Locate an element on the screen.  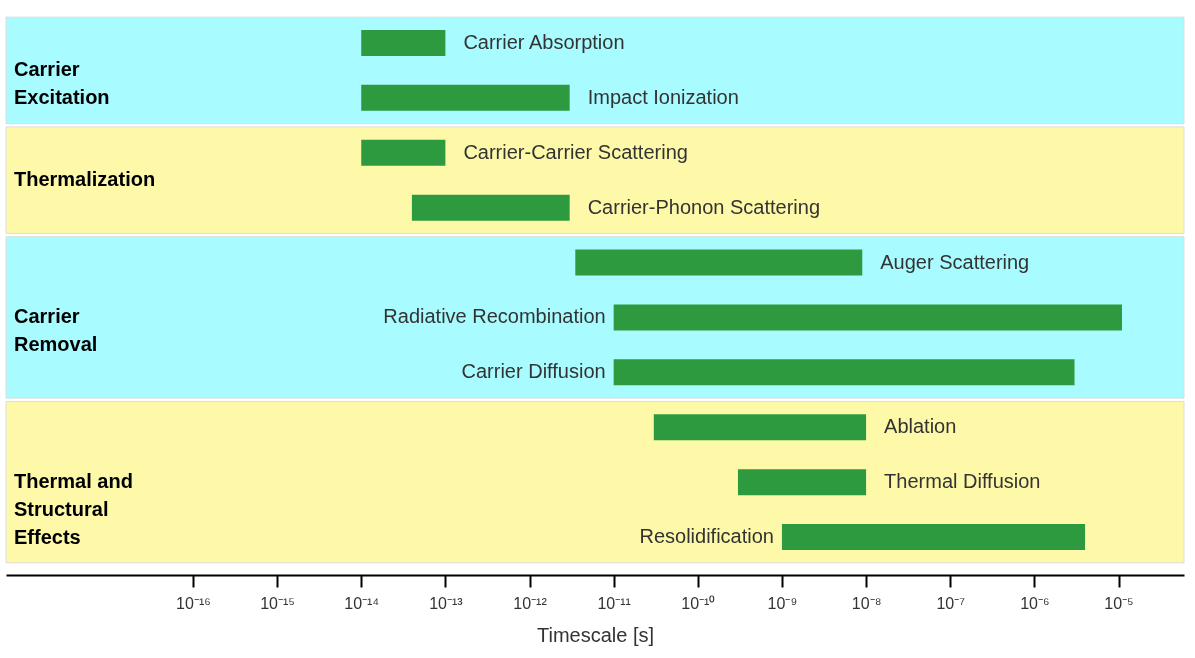
y-tick-label: Resolidification is located at coordinates (706, 536).